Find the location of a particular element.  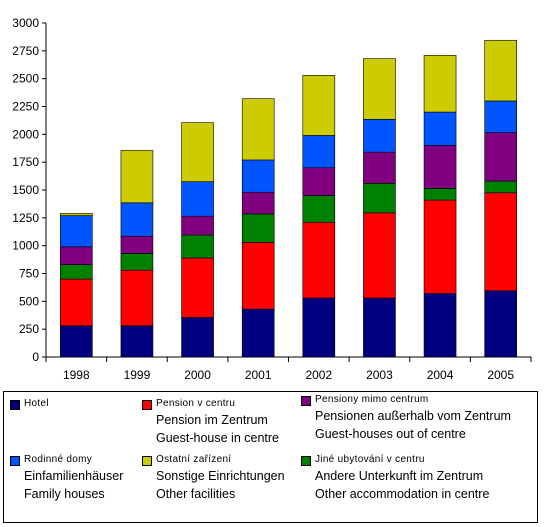

legend-en-pension-out: Guest-houses out of centre is located at coordinates (390, 434).